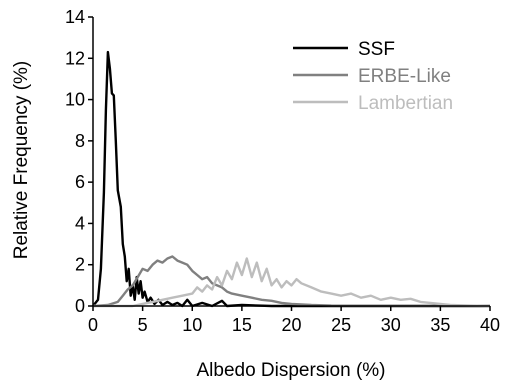 Image resolution: width=508 pixels, height=383 pixels. What do you see at coordinates (290, 370) in the screenshot?
I see `x-axis-title: Albedo Dispersion (%)` at bounding box center [290, 370].